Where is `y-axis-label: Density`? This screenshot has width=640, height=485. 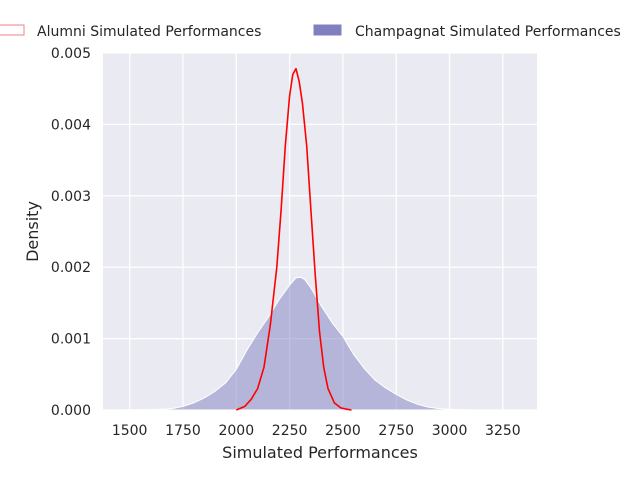
y-axis-label: Density is located at coordinates (32, 231).